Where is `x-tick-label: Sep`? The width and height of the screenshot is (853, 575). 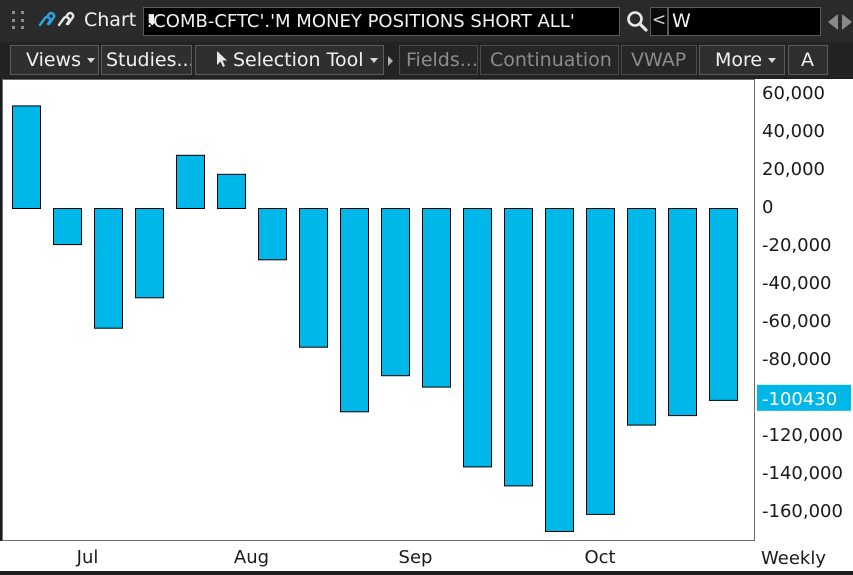
x-tick-label: Sep is located at coordinates (416, 557).